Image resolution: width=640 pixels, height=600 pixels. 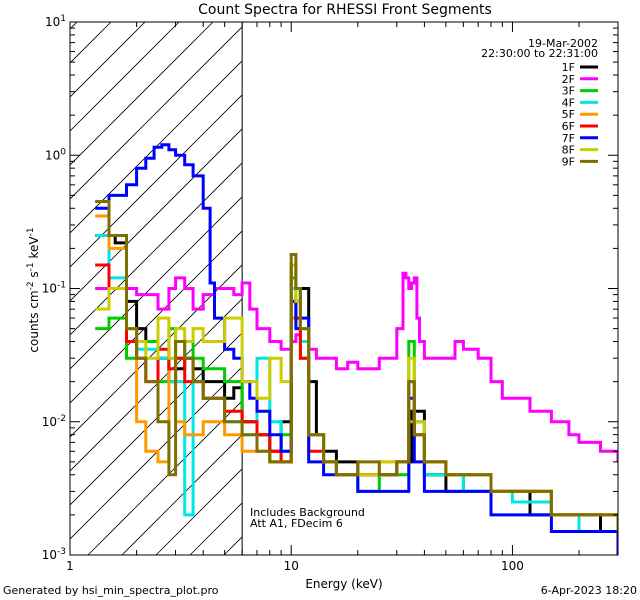 I want to click on header-time-range: 22:30:00 to 22:31:00, so click(x=539, y=53).